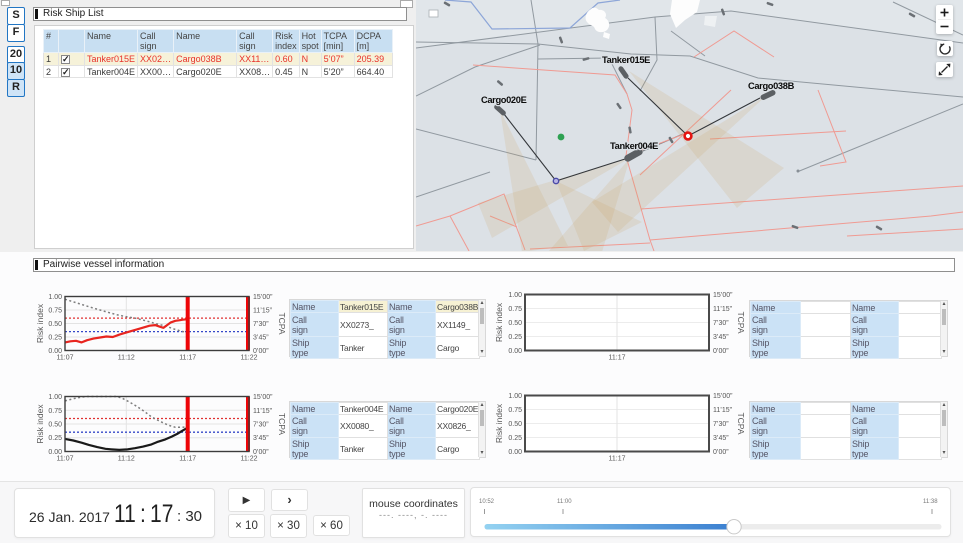 The height and width of the screenshot is (543, 963). I want to click on svg-text: Tanker004E, so click(634, 146).